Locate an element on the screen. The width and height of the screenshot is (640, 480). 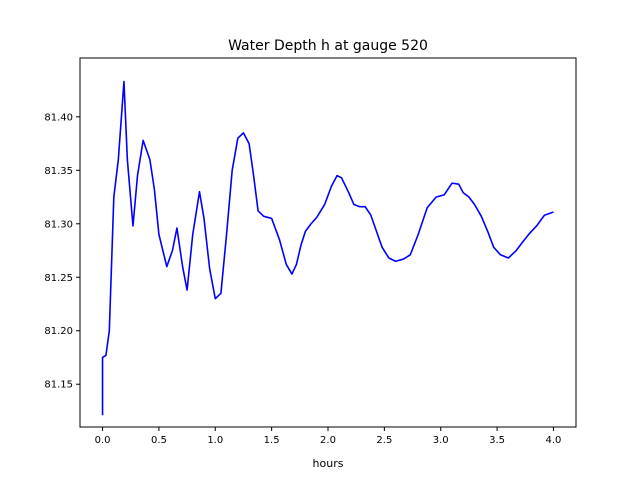
y-tick-label: 81.20 is located at coordinates (58, 331).